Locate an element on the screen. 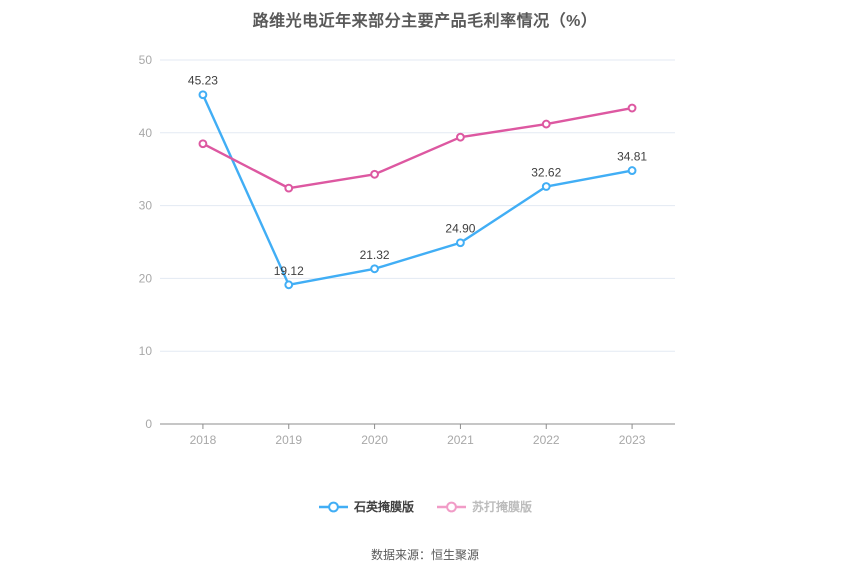 The image size is (850, 575). svg-text: 2023 is located at coordinates (632, 440).